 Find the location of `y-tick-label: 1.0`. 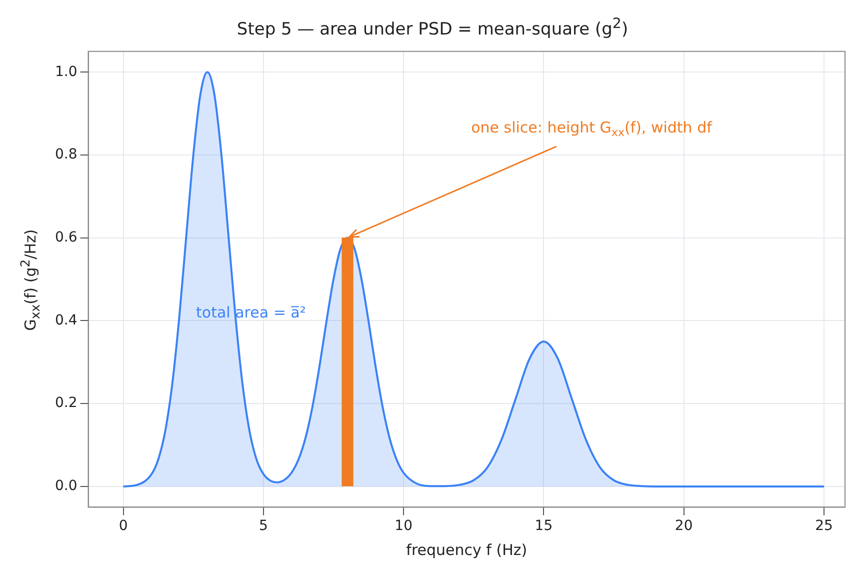

y-tick-label: 1.0 is located at coordinates (66, 72).